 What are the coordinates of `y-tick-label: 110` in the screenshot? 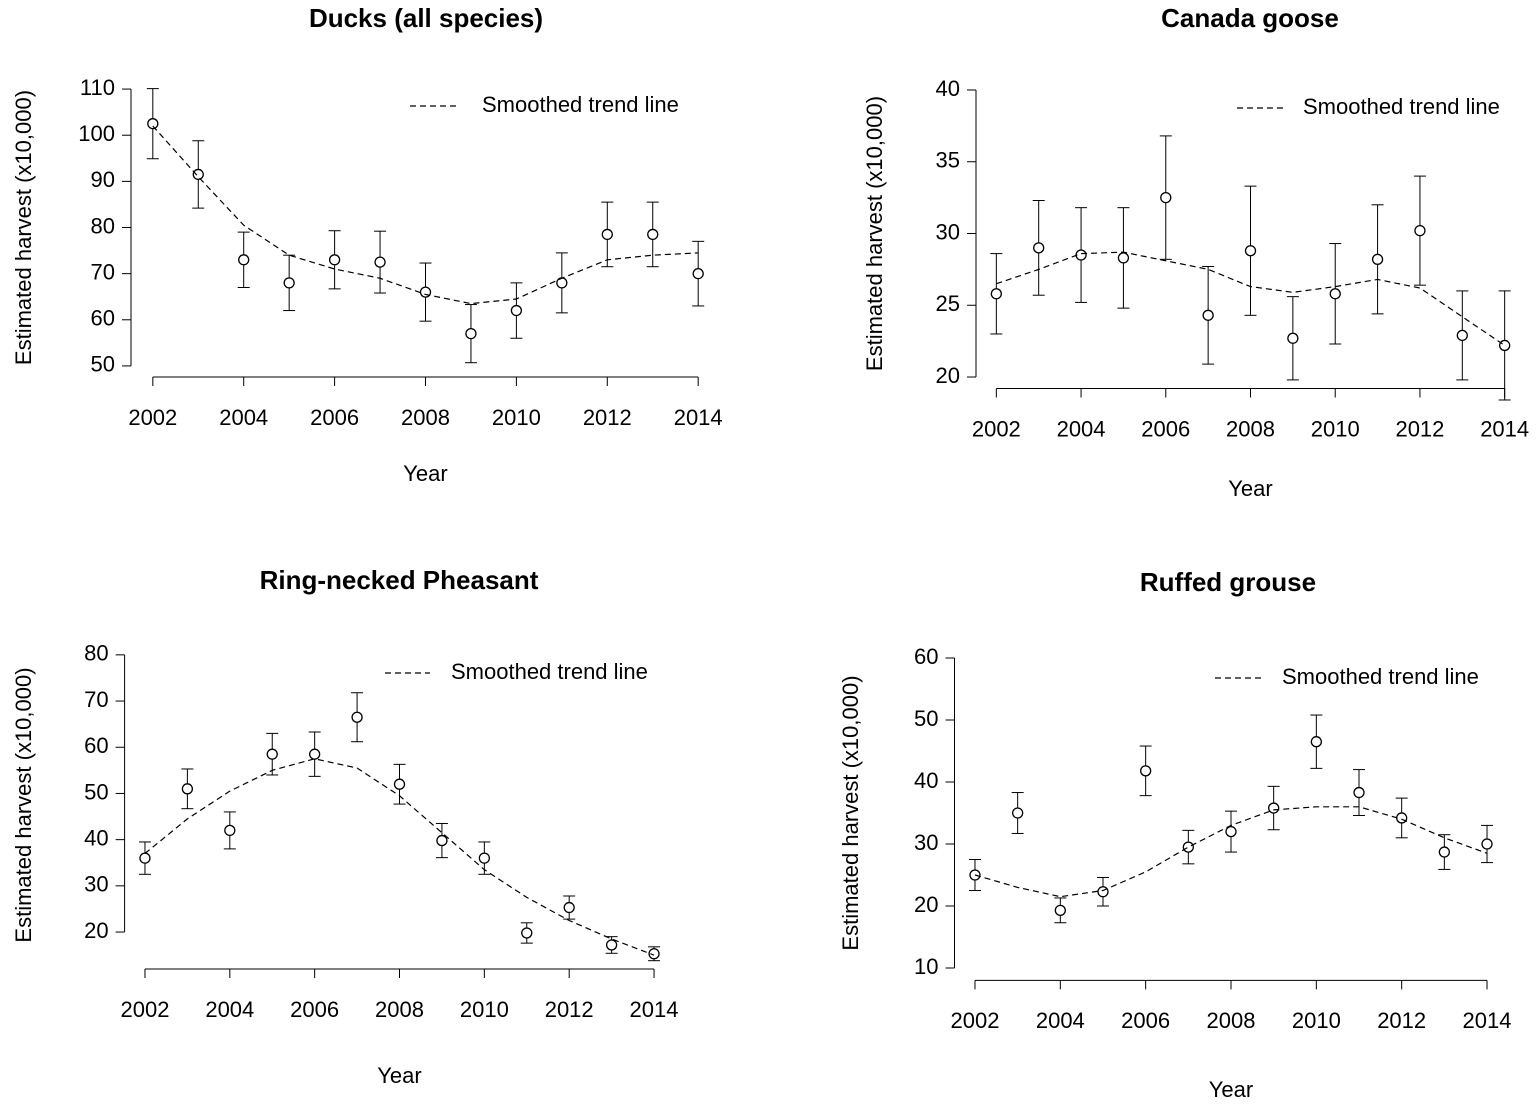 It's located at (97, 87).